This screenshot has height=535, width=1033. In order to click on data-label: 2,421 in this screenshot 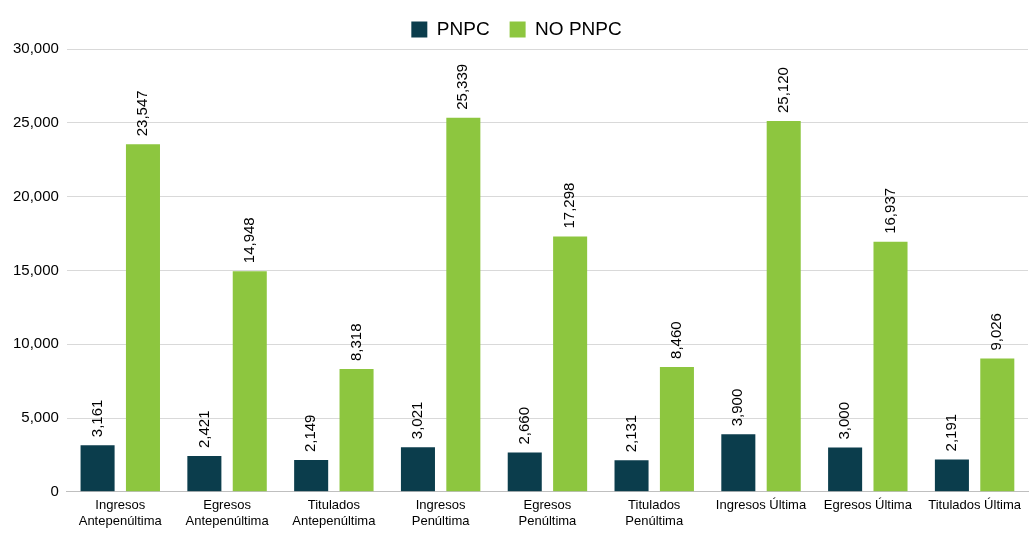, I will do `click(203, 429)`.